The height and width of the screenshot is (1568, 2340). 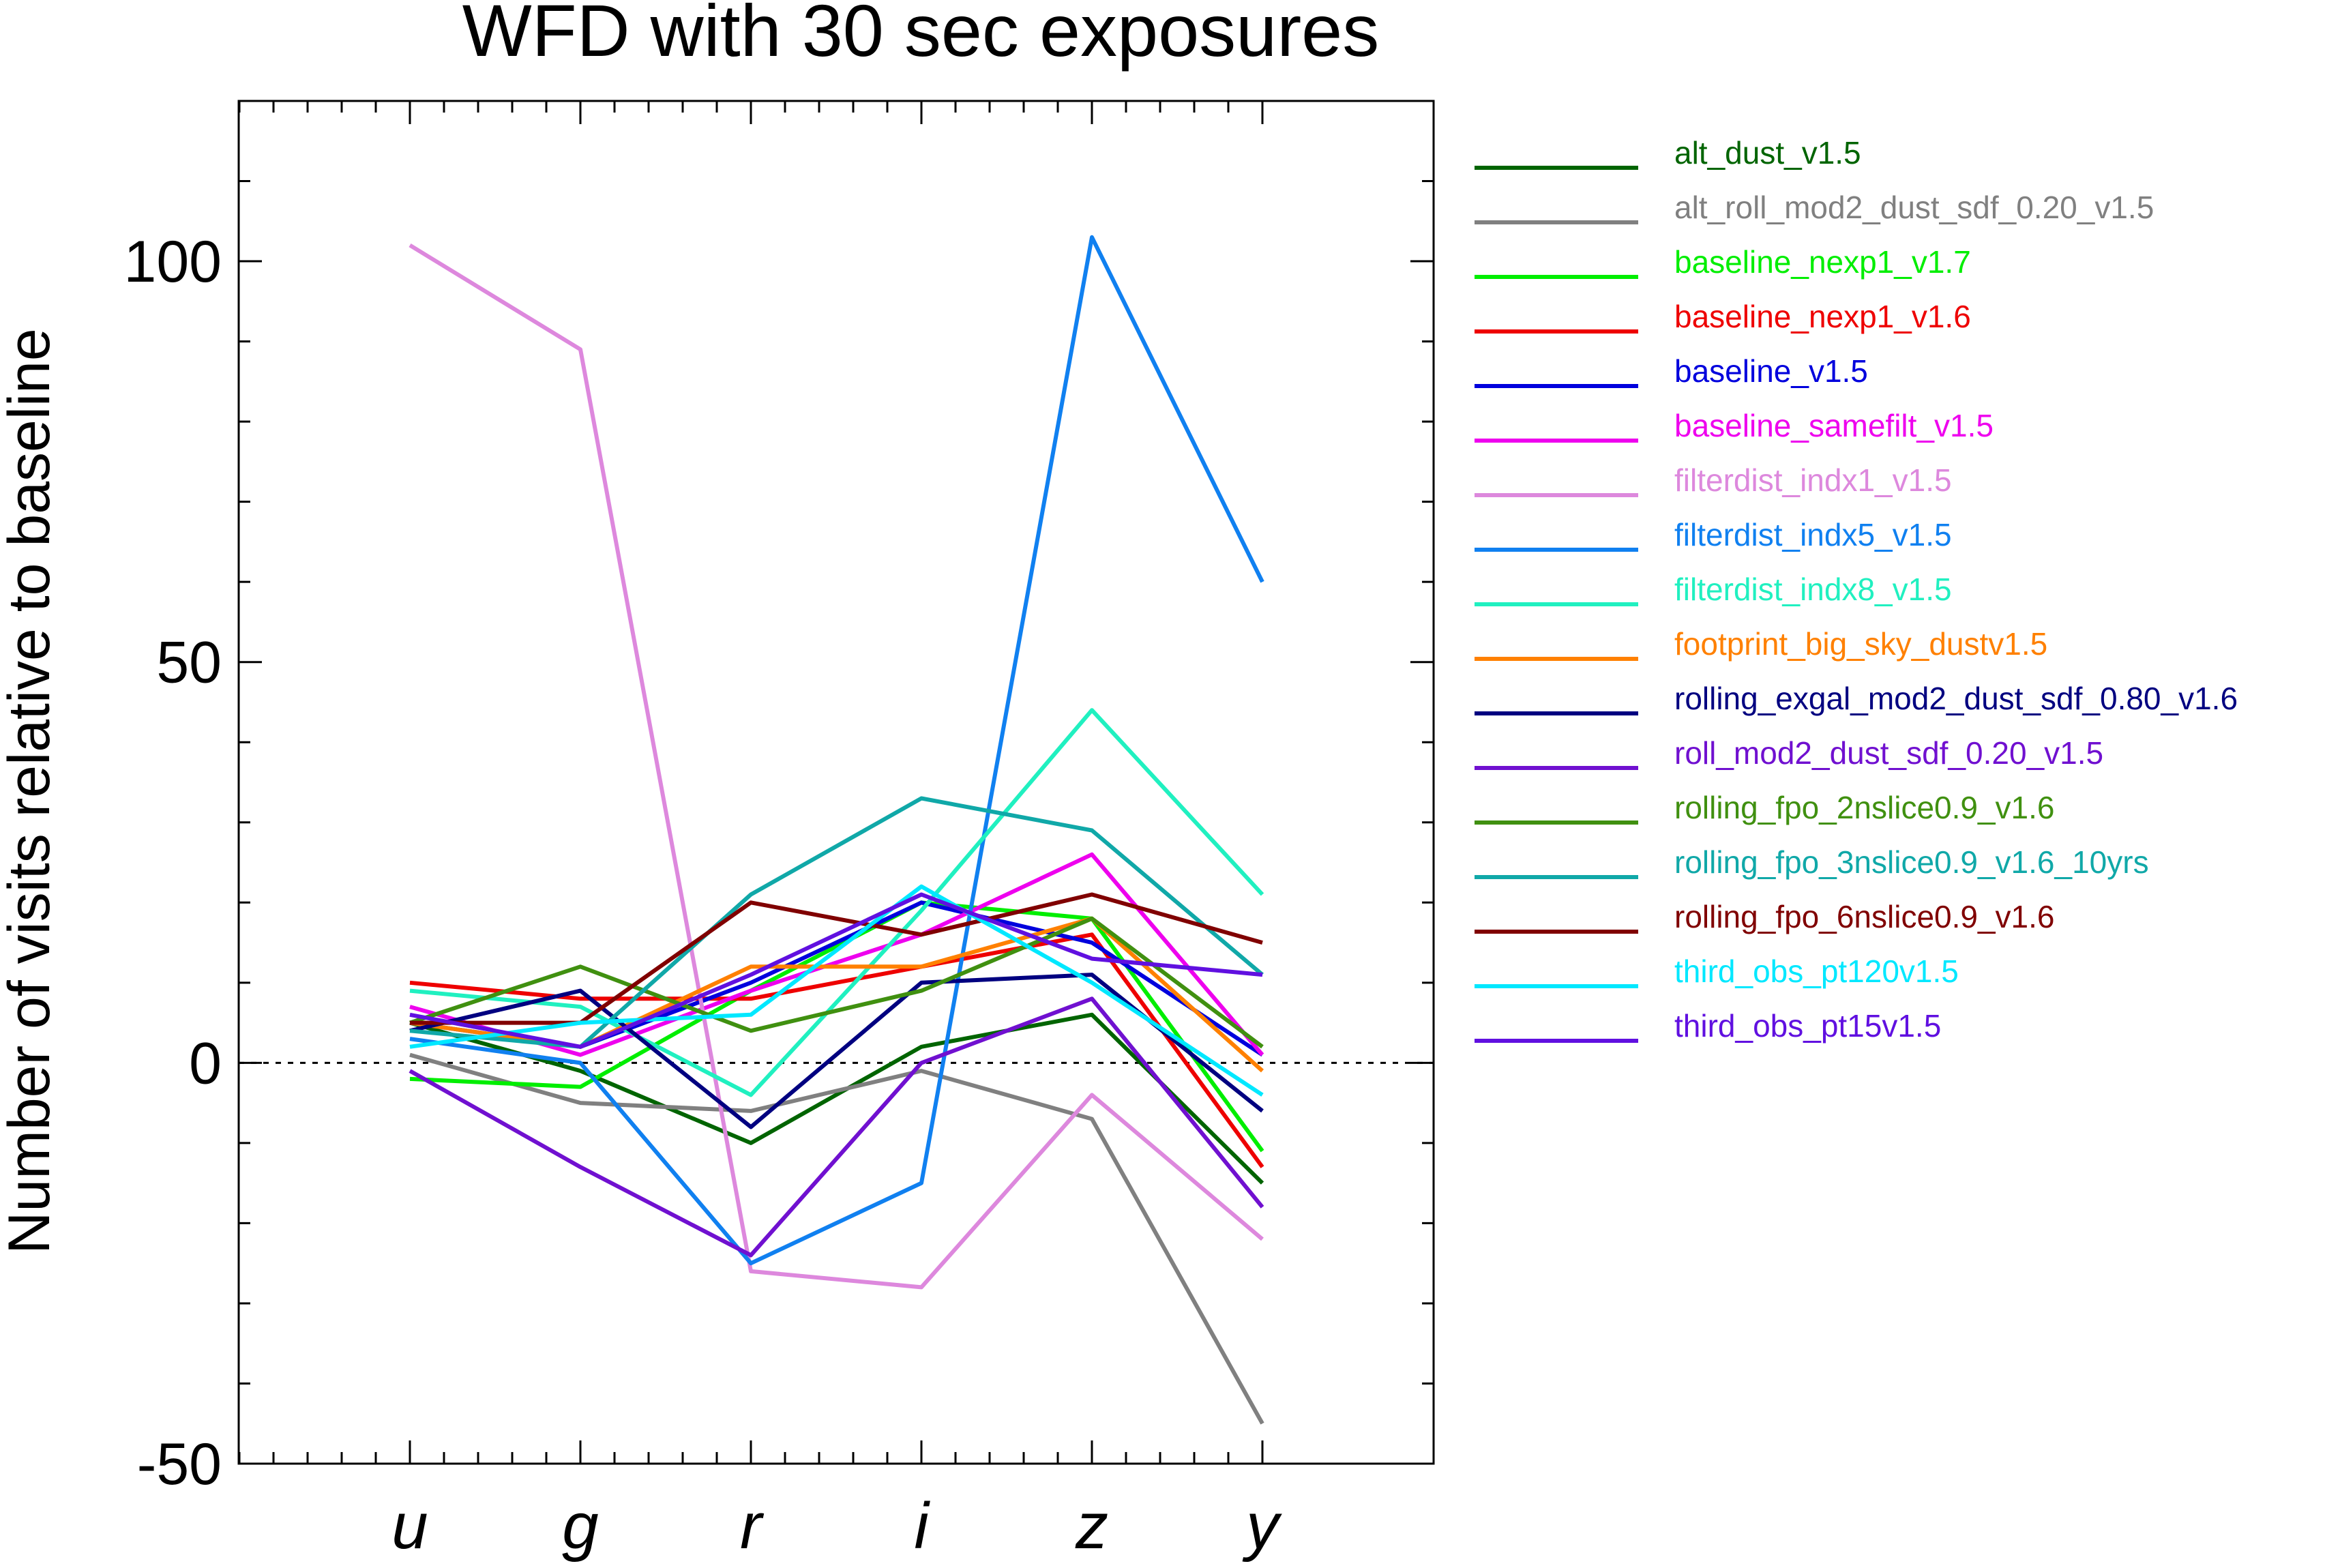 I want to click on x-tick-label: r, so click(x=752, y=1526).